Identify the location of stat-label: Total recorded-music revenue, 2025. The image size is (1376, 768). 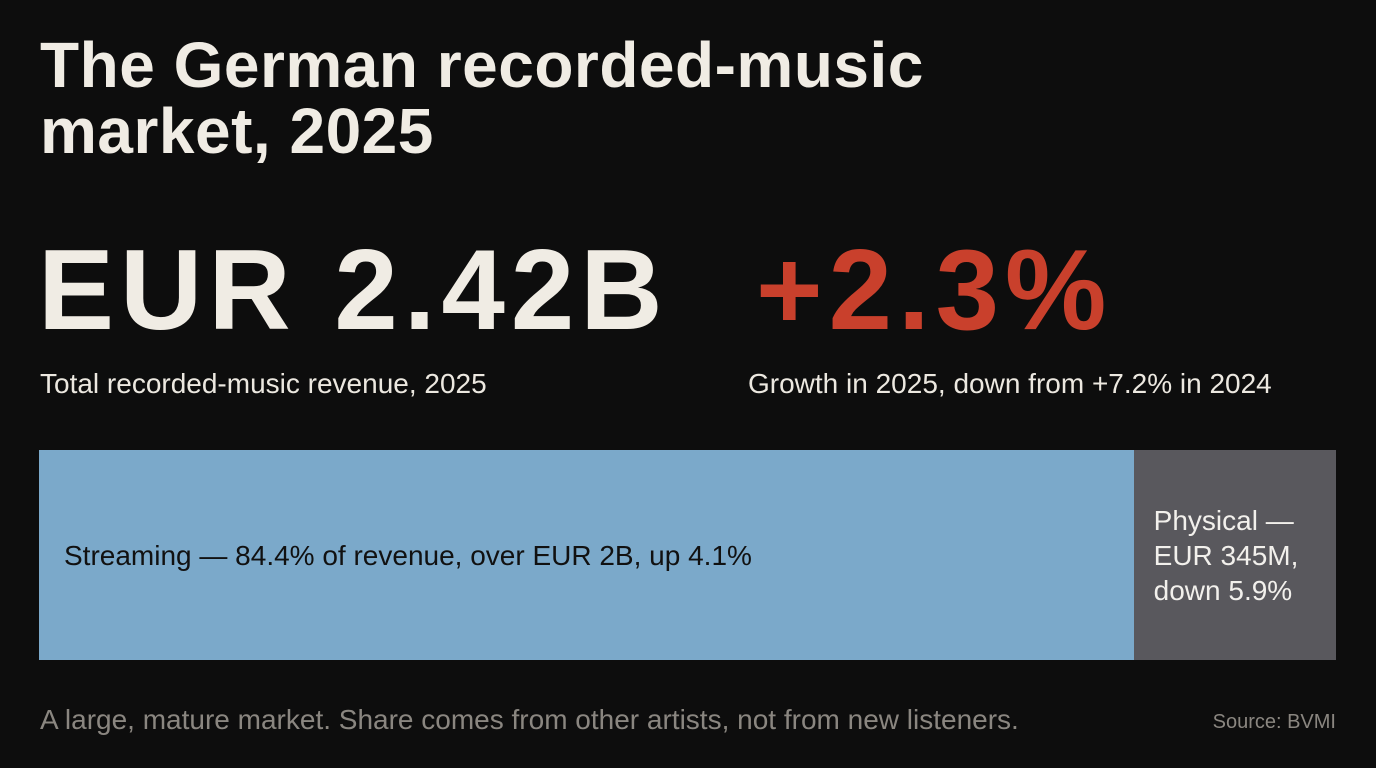
(263, 383).